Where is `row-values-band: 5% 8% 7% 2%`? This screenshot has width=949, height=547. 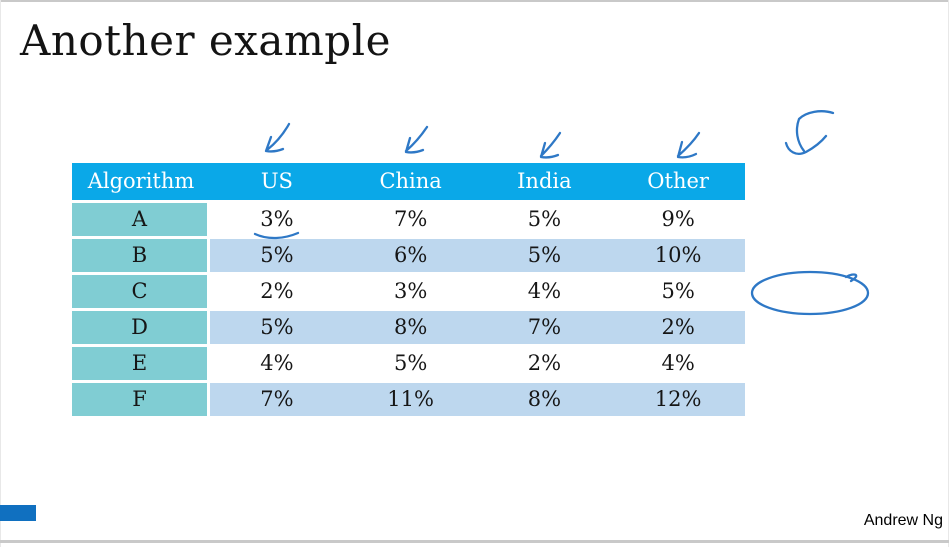 row-values-band: 5% 8% 7% 2% is located at coordinates (477, 327).